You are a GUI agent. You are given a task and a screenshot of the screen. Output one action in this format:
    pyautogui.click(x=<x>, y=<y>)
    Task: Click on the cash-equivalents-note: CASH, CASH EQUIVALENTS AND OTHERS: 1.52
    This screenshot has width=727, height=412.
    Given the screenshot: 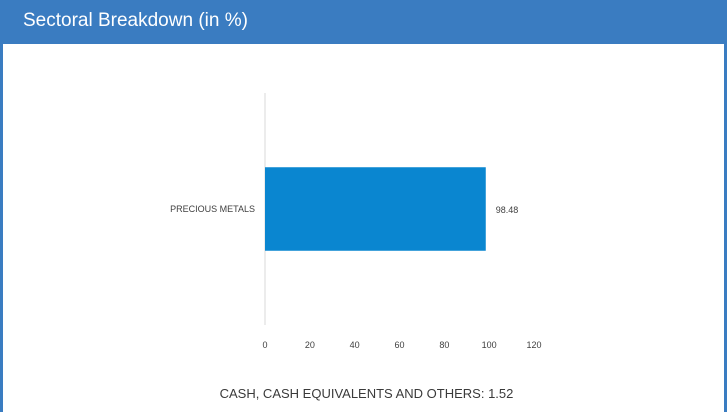 What is the action you would take?
    pyautogui.click(x=366, y=393)
    